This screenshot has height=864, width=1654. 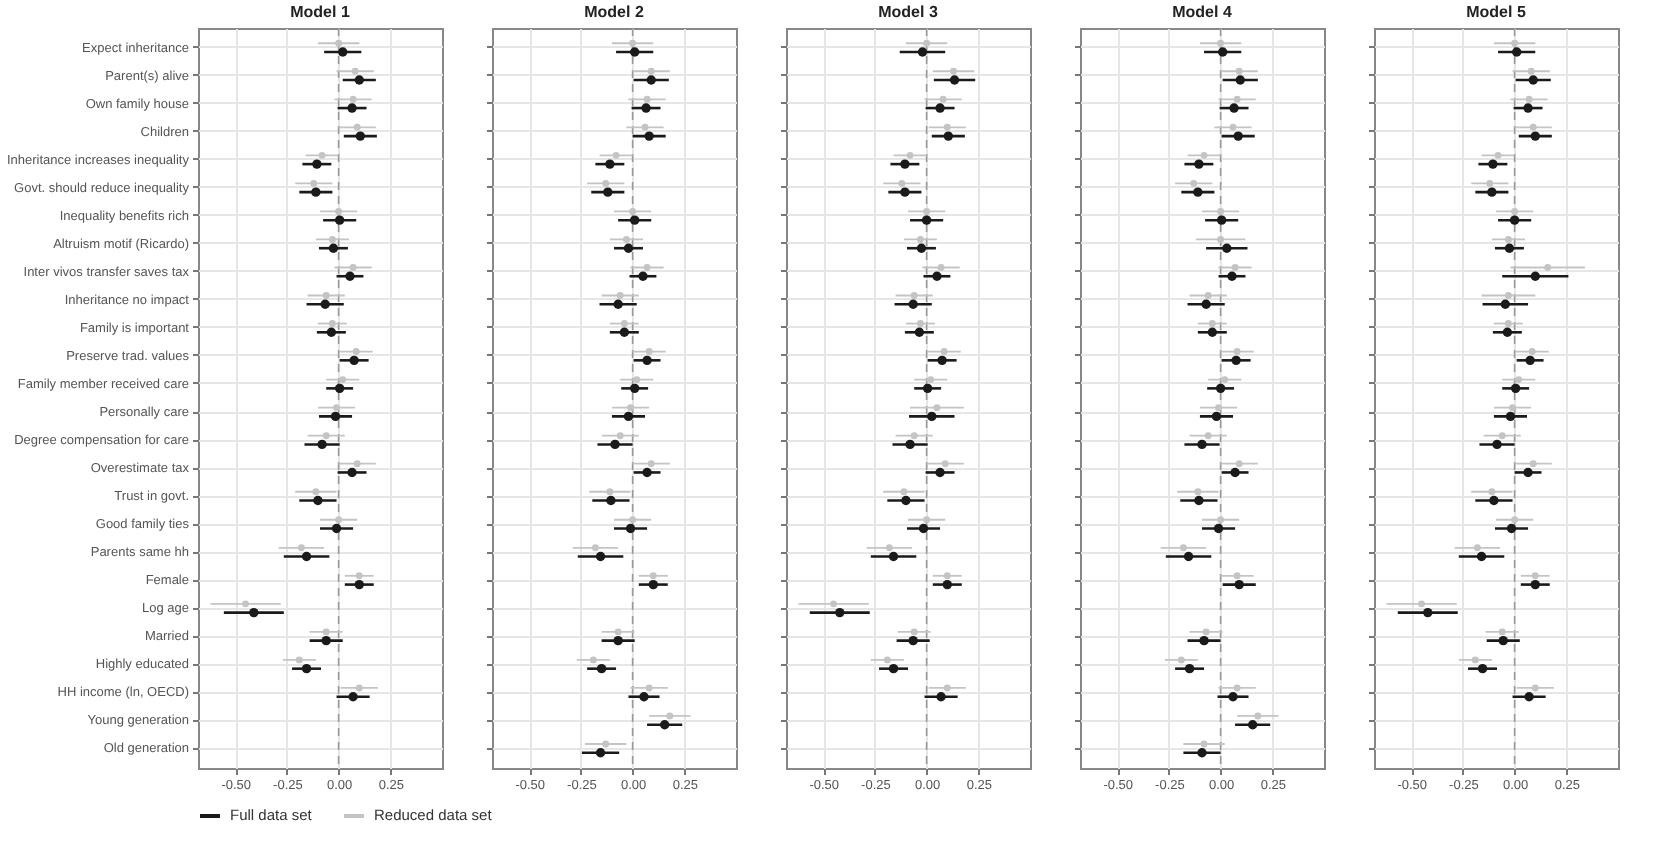 I want to click on chart-title: Model 3, so click(x=908, y=12).